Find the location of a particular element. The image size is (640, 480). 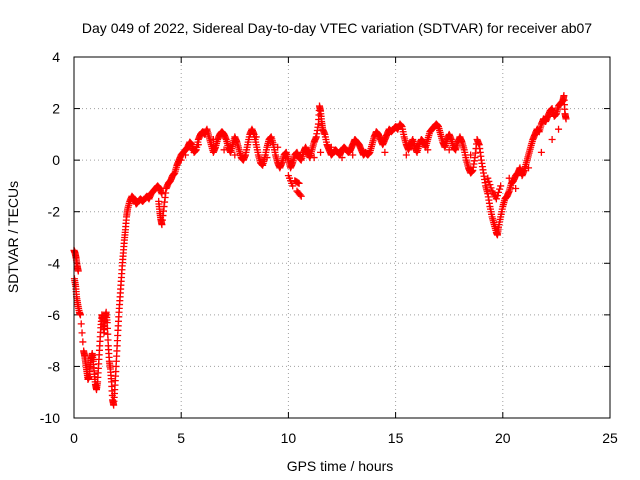

x-tick-label: 20 is located at coordinates (503, 438).